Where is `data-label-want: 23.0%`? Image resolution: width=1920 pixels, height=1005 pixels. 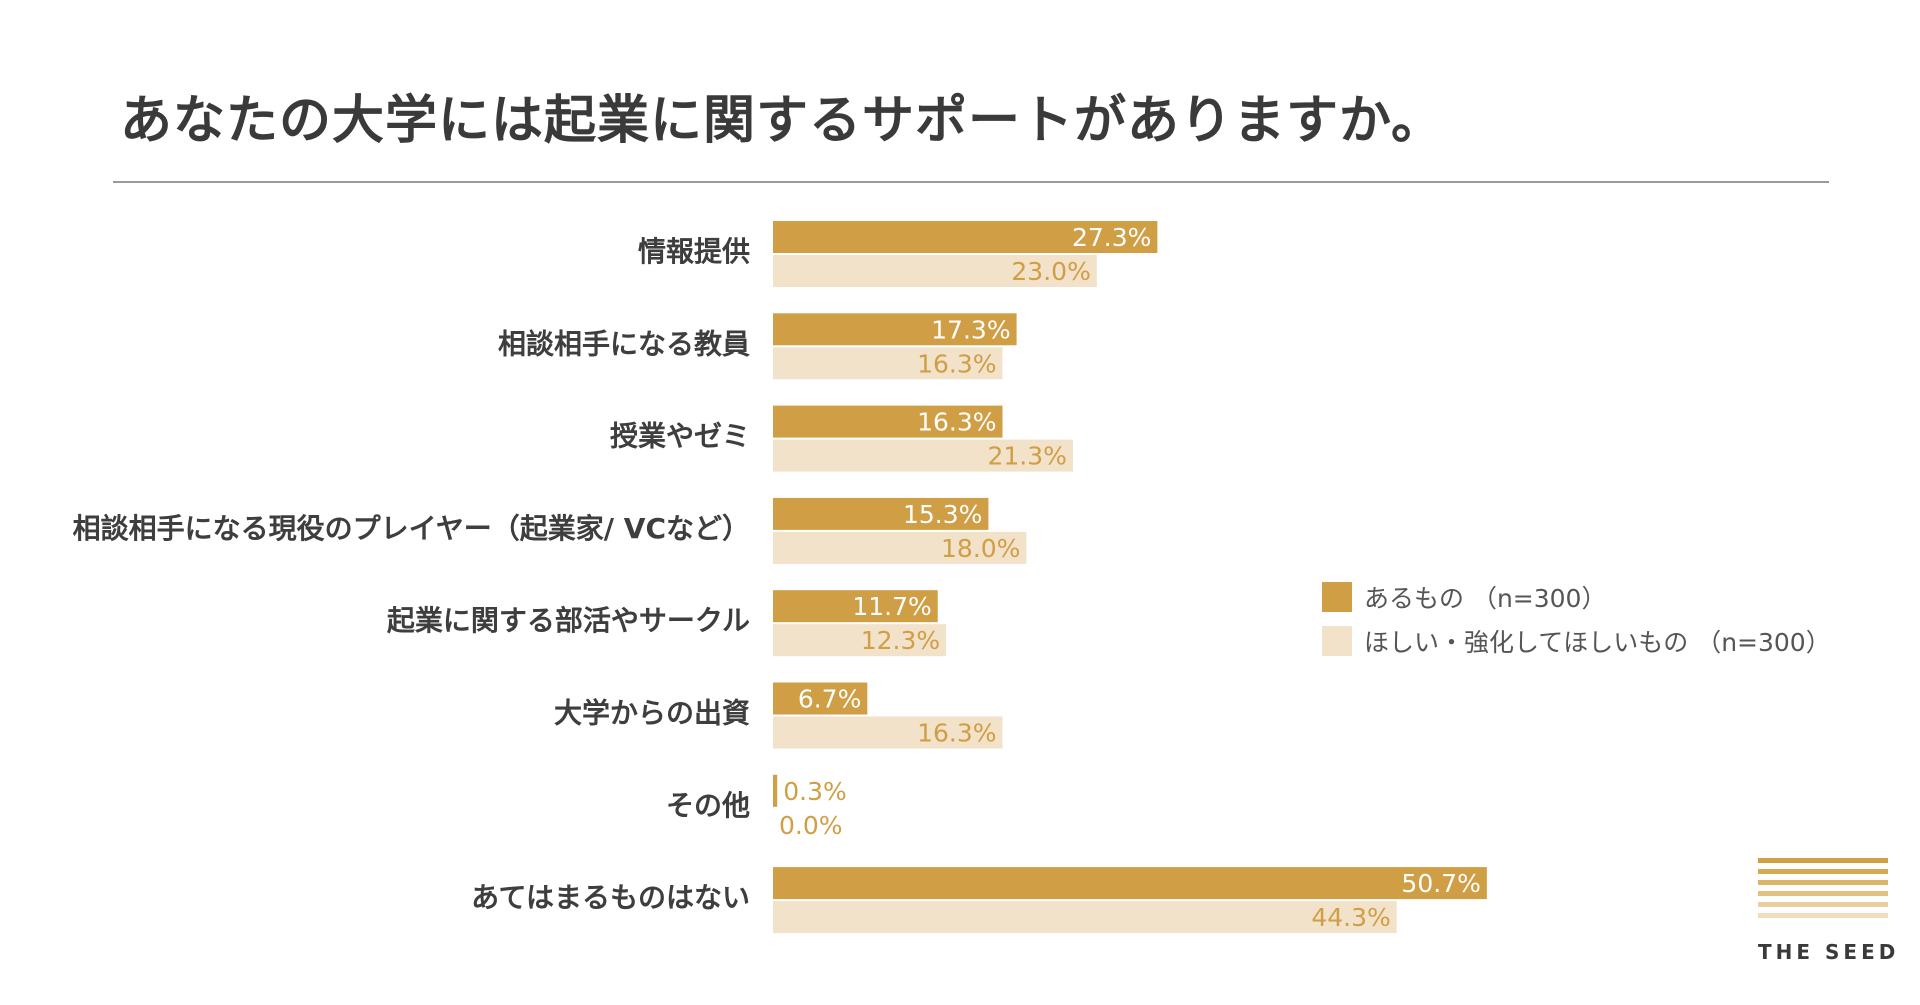
data-label-want: 23.0% is located at coordinates (1050, 271).